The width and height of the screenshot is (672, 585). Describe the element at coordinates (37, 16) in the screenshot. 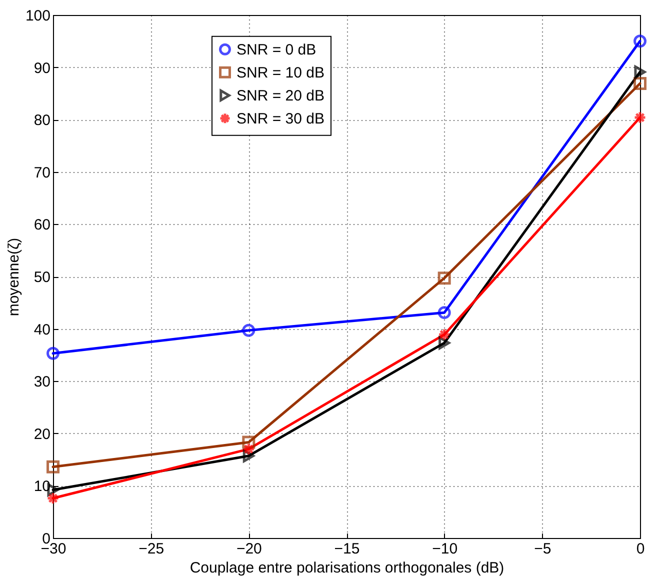

I see `y-tick-label: 100` at that location.